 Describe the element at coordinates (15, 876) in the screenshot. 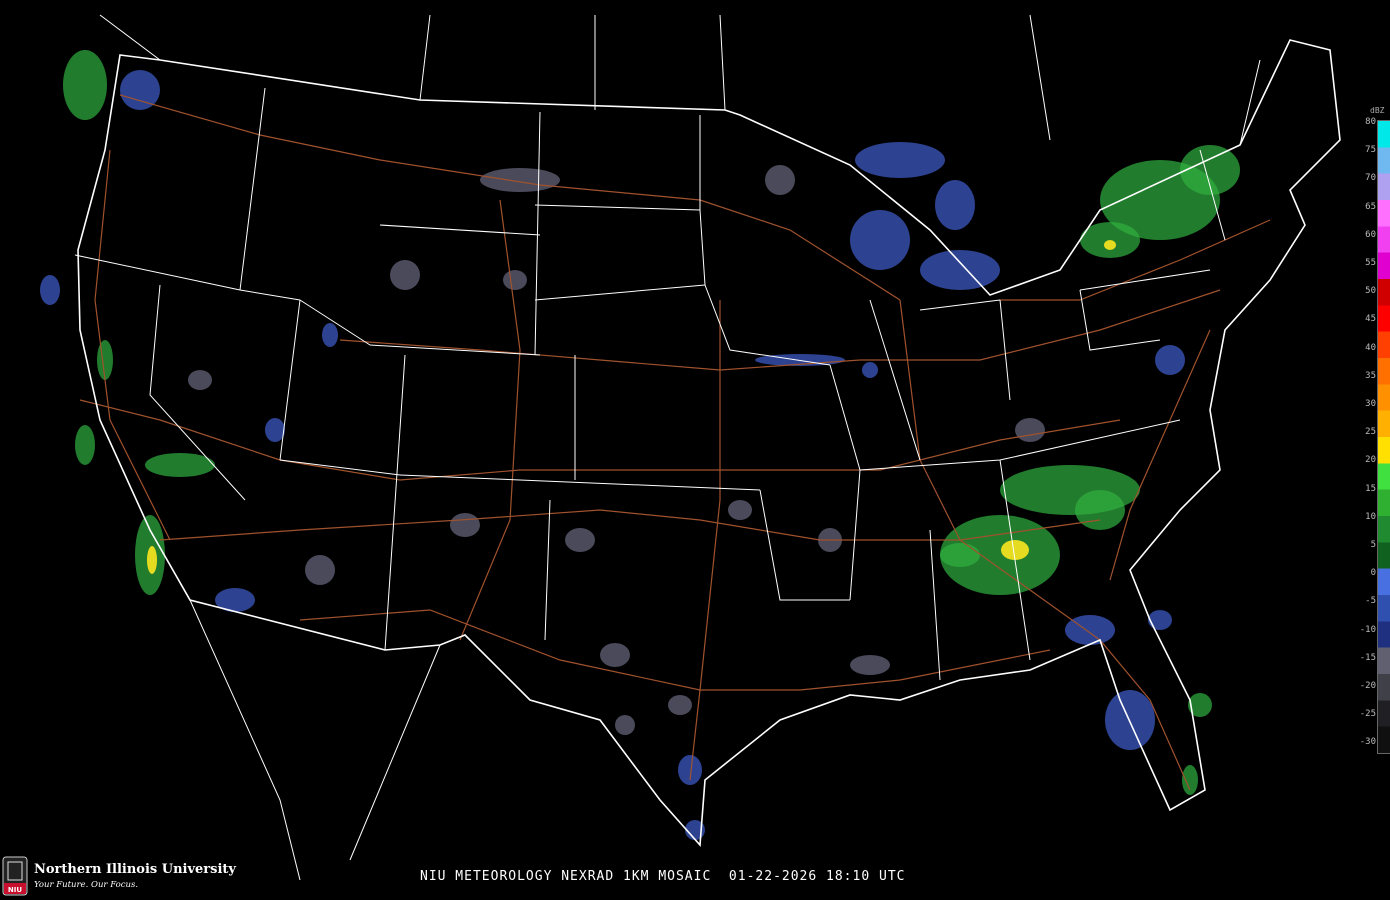

I see `niu-logo-icon: NIU` at that location.